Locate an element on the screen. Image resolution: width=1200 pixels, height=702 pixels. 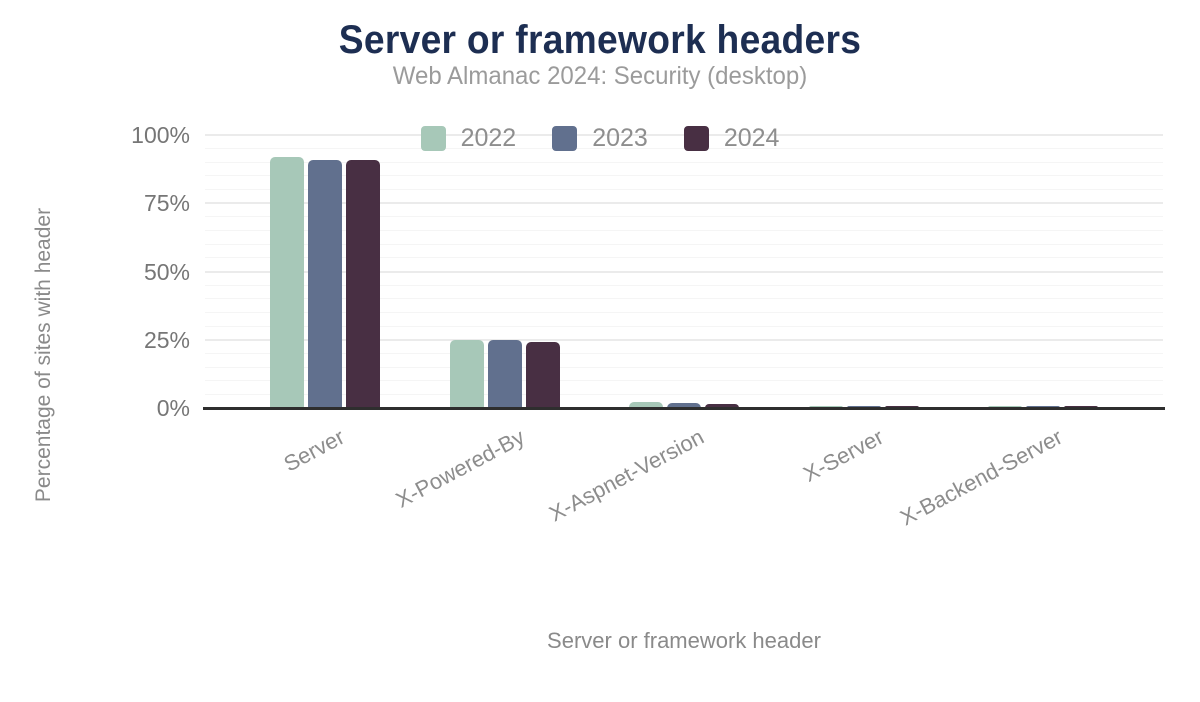
y-axis-title: Percentage of sites with header is located at coordinates (43, 355).